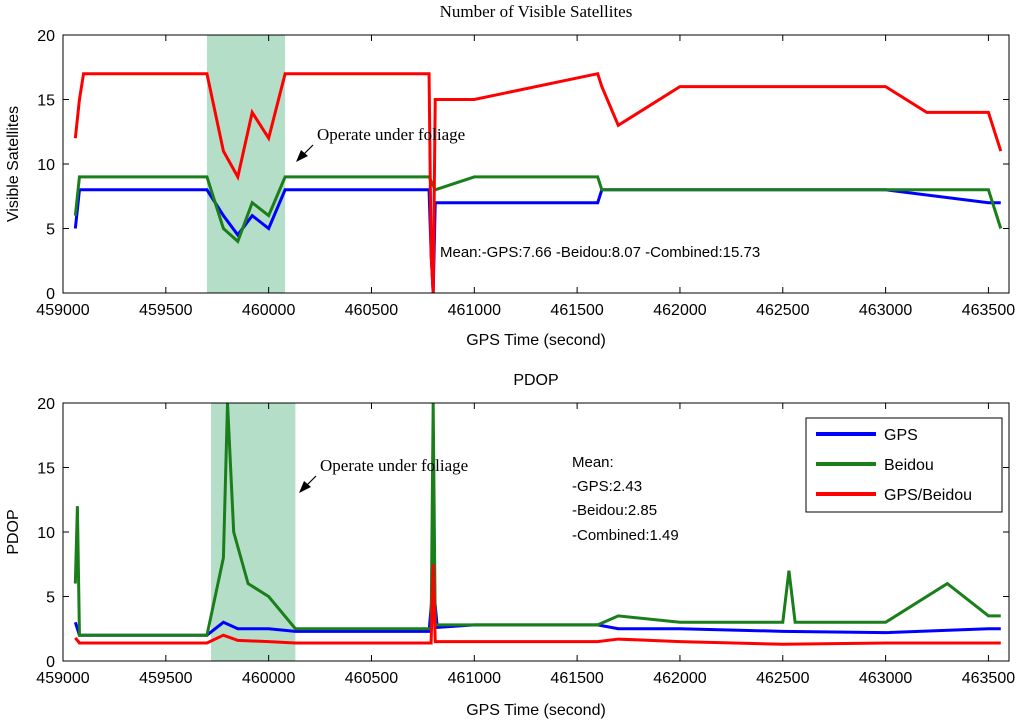 The image size is (1024, 722). I want to click on pdop-xtick-label: 463500, so click(988, 678).